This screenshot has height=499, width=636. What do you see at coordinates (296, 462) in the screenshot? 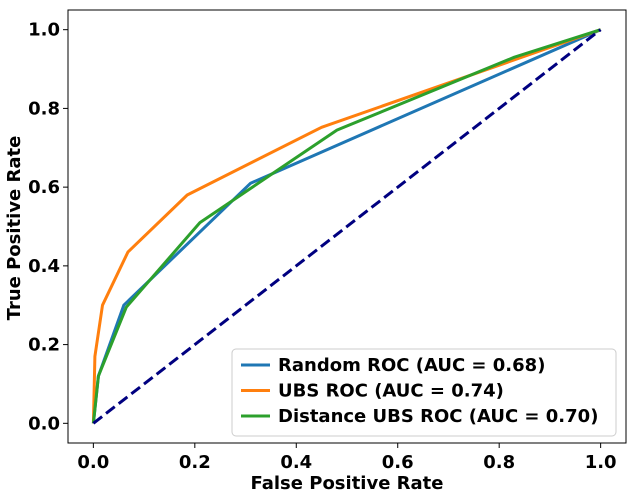
I see `x-tick-label: 0.4` at bounding box center [296, 462].